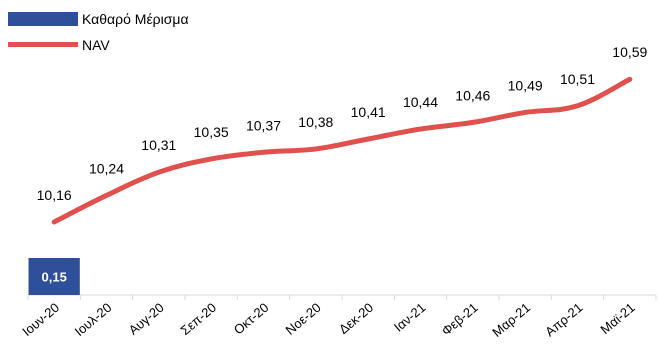 The height and width of the screenshot is (361, 658). What do you see at coordinates (410, 317) in the screenshot?
I see `x-axis-tick-label: Ιαν-21` at bounding box center [410, 317].